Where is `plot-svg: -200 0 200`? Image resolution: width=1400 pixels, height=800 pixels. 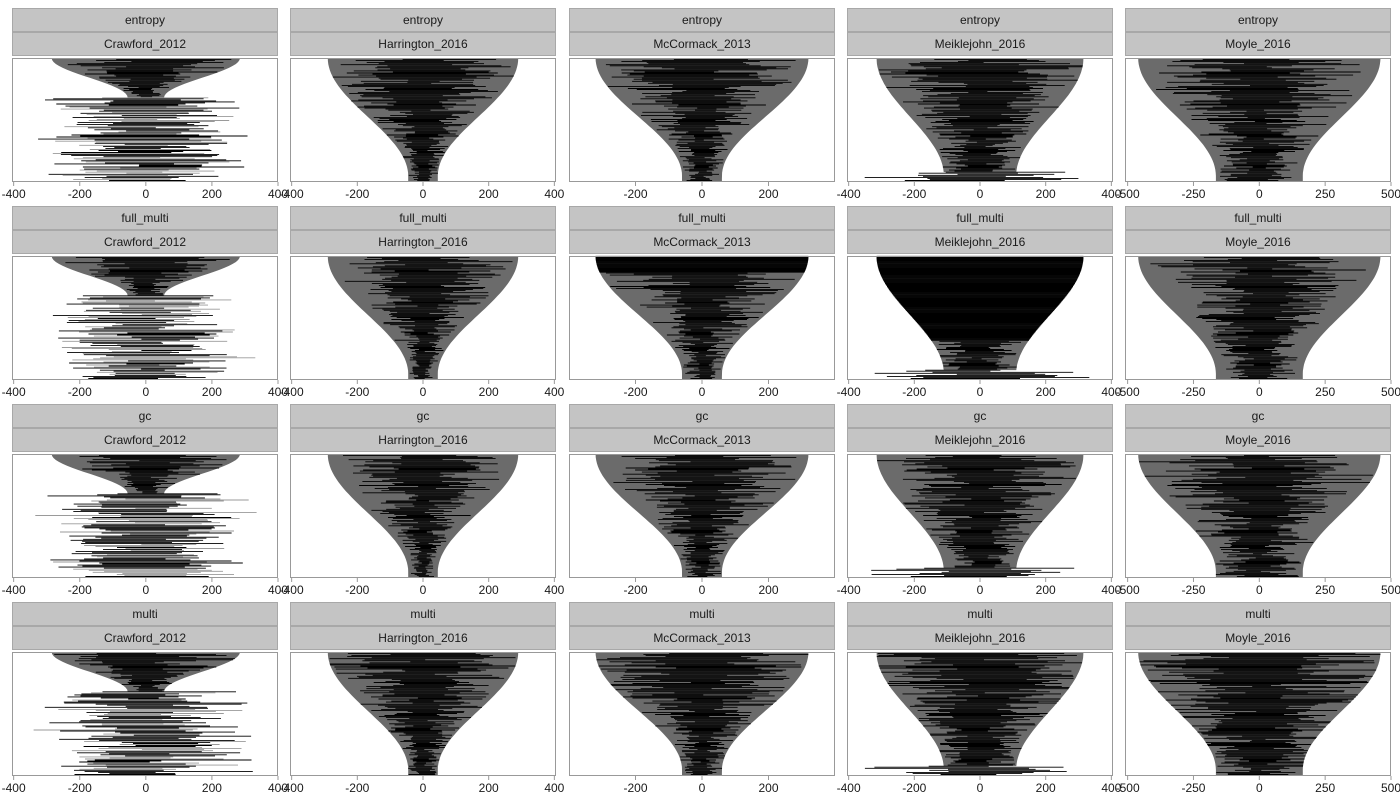
plot-svg: -200 0 200 is located at coordinates (702, 327).